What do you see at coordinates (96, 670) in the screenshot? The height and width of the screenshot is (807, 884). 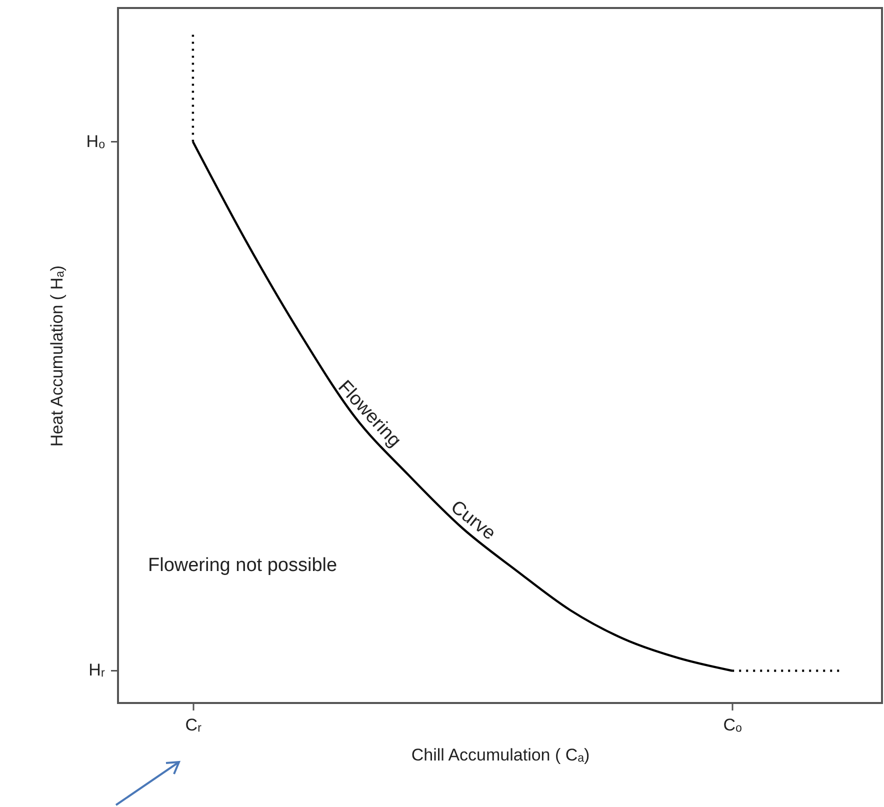 I see `text: Hᵣ` at bounding box center [96, 670].